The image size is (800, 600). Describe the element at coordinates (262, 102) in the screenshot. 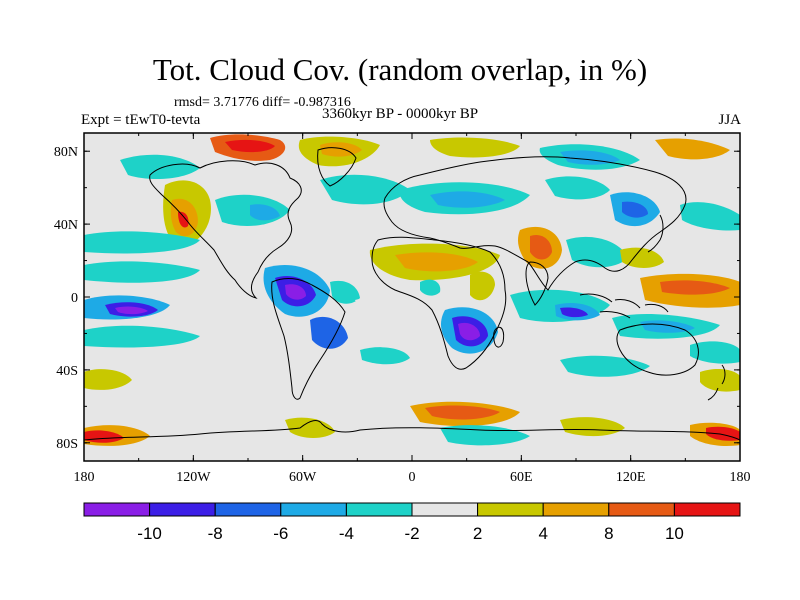

I see `stats-line: rmsd= 3.71776 diff= -0.987316` at that location.